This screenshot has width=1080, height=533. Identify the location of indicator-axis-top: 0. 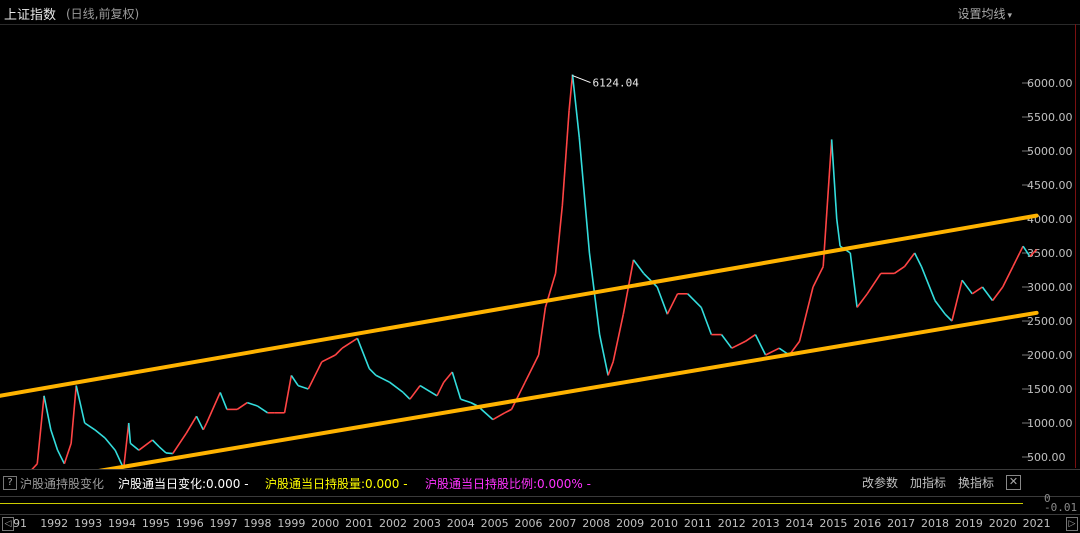
(1047, 498).